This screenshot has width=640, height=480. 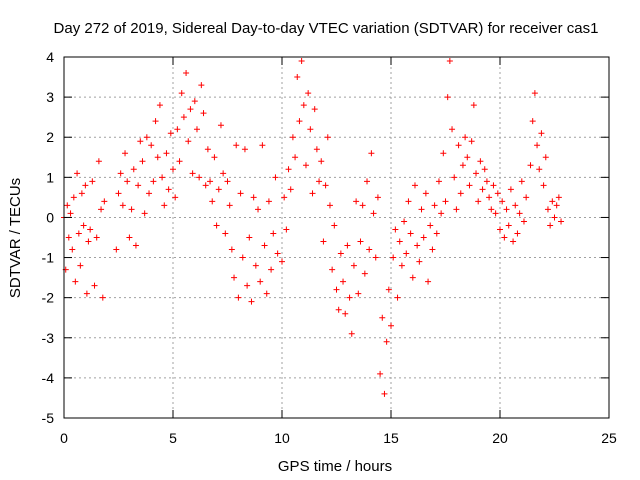 I want to click on y-tick-label: 1, so click(x=50, y=177).